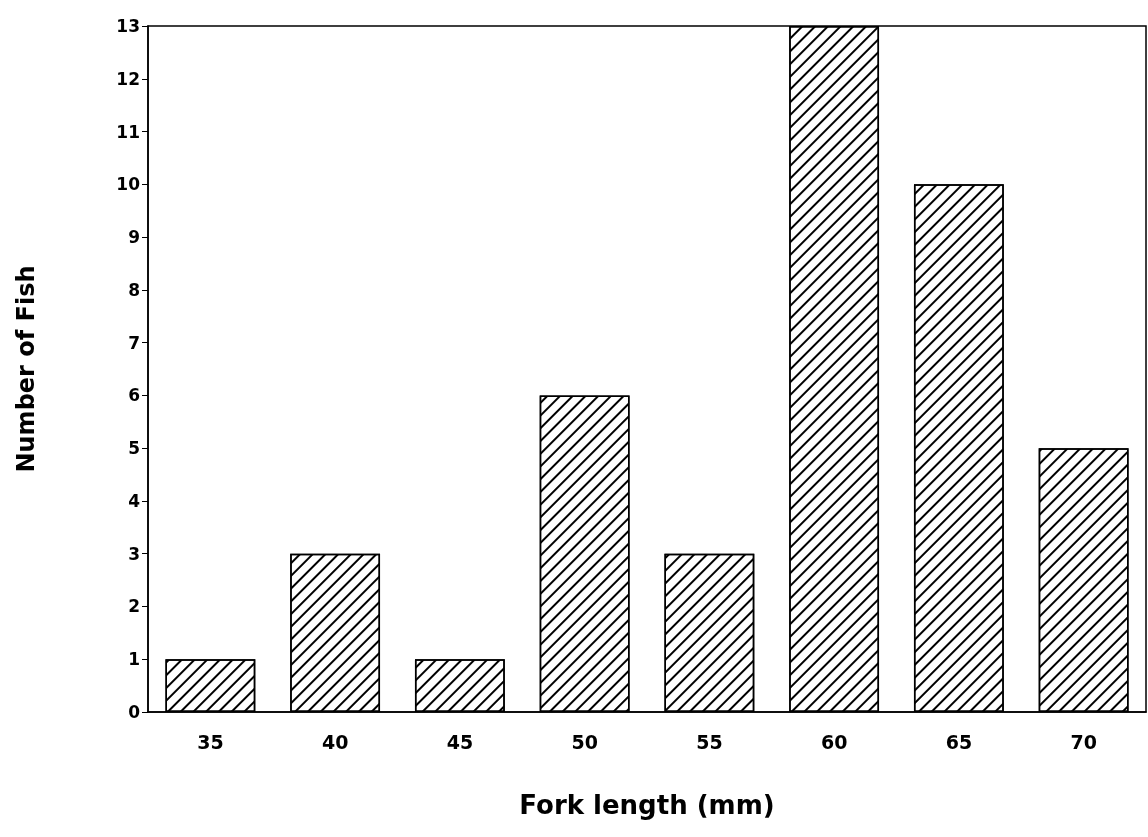 Image resolution: width=1148 pixels, height=837 pixels. I want to click on y-tick-label: 2, so click(134, 606).